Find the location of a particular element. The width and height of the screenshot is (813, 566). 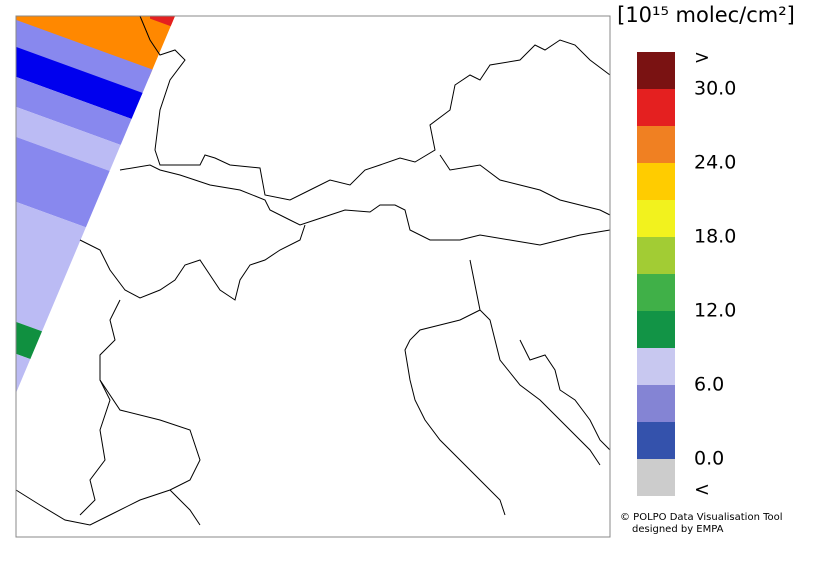

legend-label: 6.0 is located at coordinates (709, 385).